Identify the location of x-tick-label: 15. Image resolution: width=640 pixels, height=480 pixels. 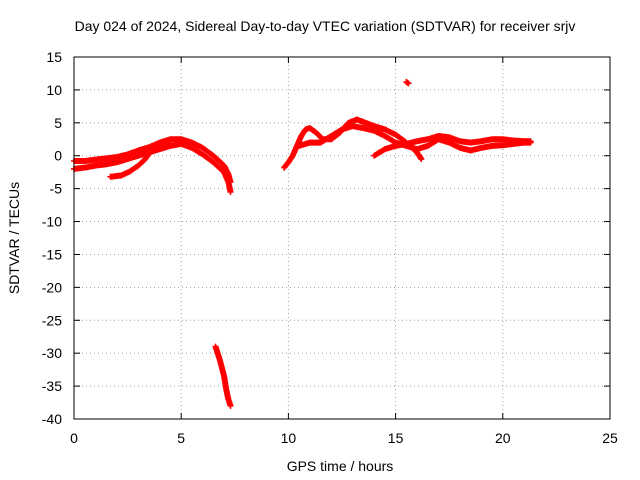
(396, 438).